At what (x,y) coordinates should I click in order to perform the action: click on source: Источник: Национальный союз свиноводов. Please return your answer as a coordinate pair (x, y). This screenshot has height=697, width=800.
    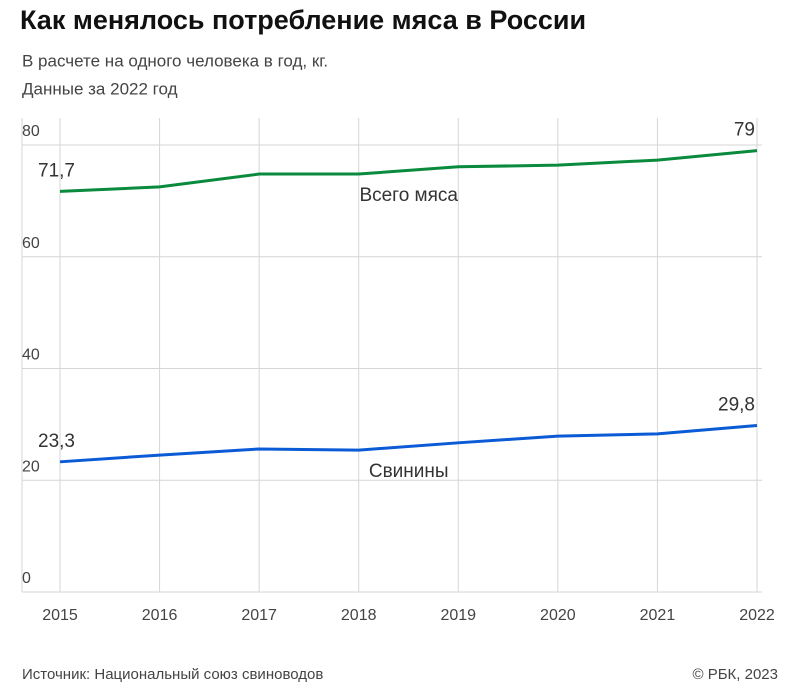
    Looking at the image, I should click on (172, 674).